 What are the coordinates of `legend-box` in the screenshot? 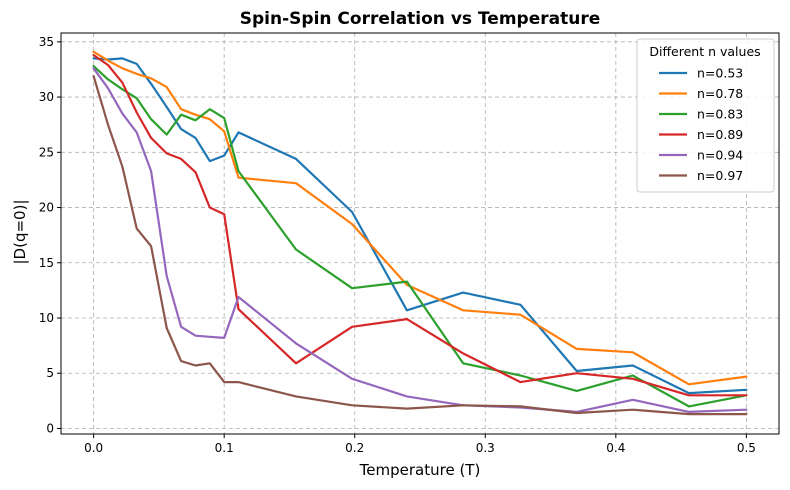 It's located at (705, 115).